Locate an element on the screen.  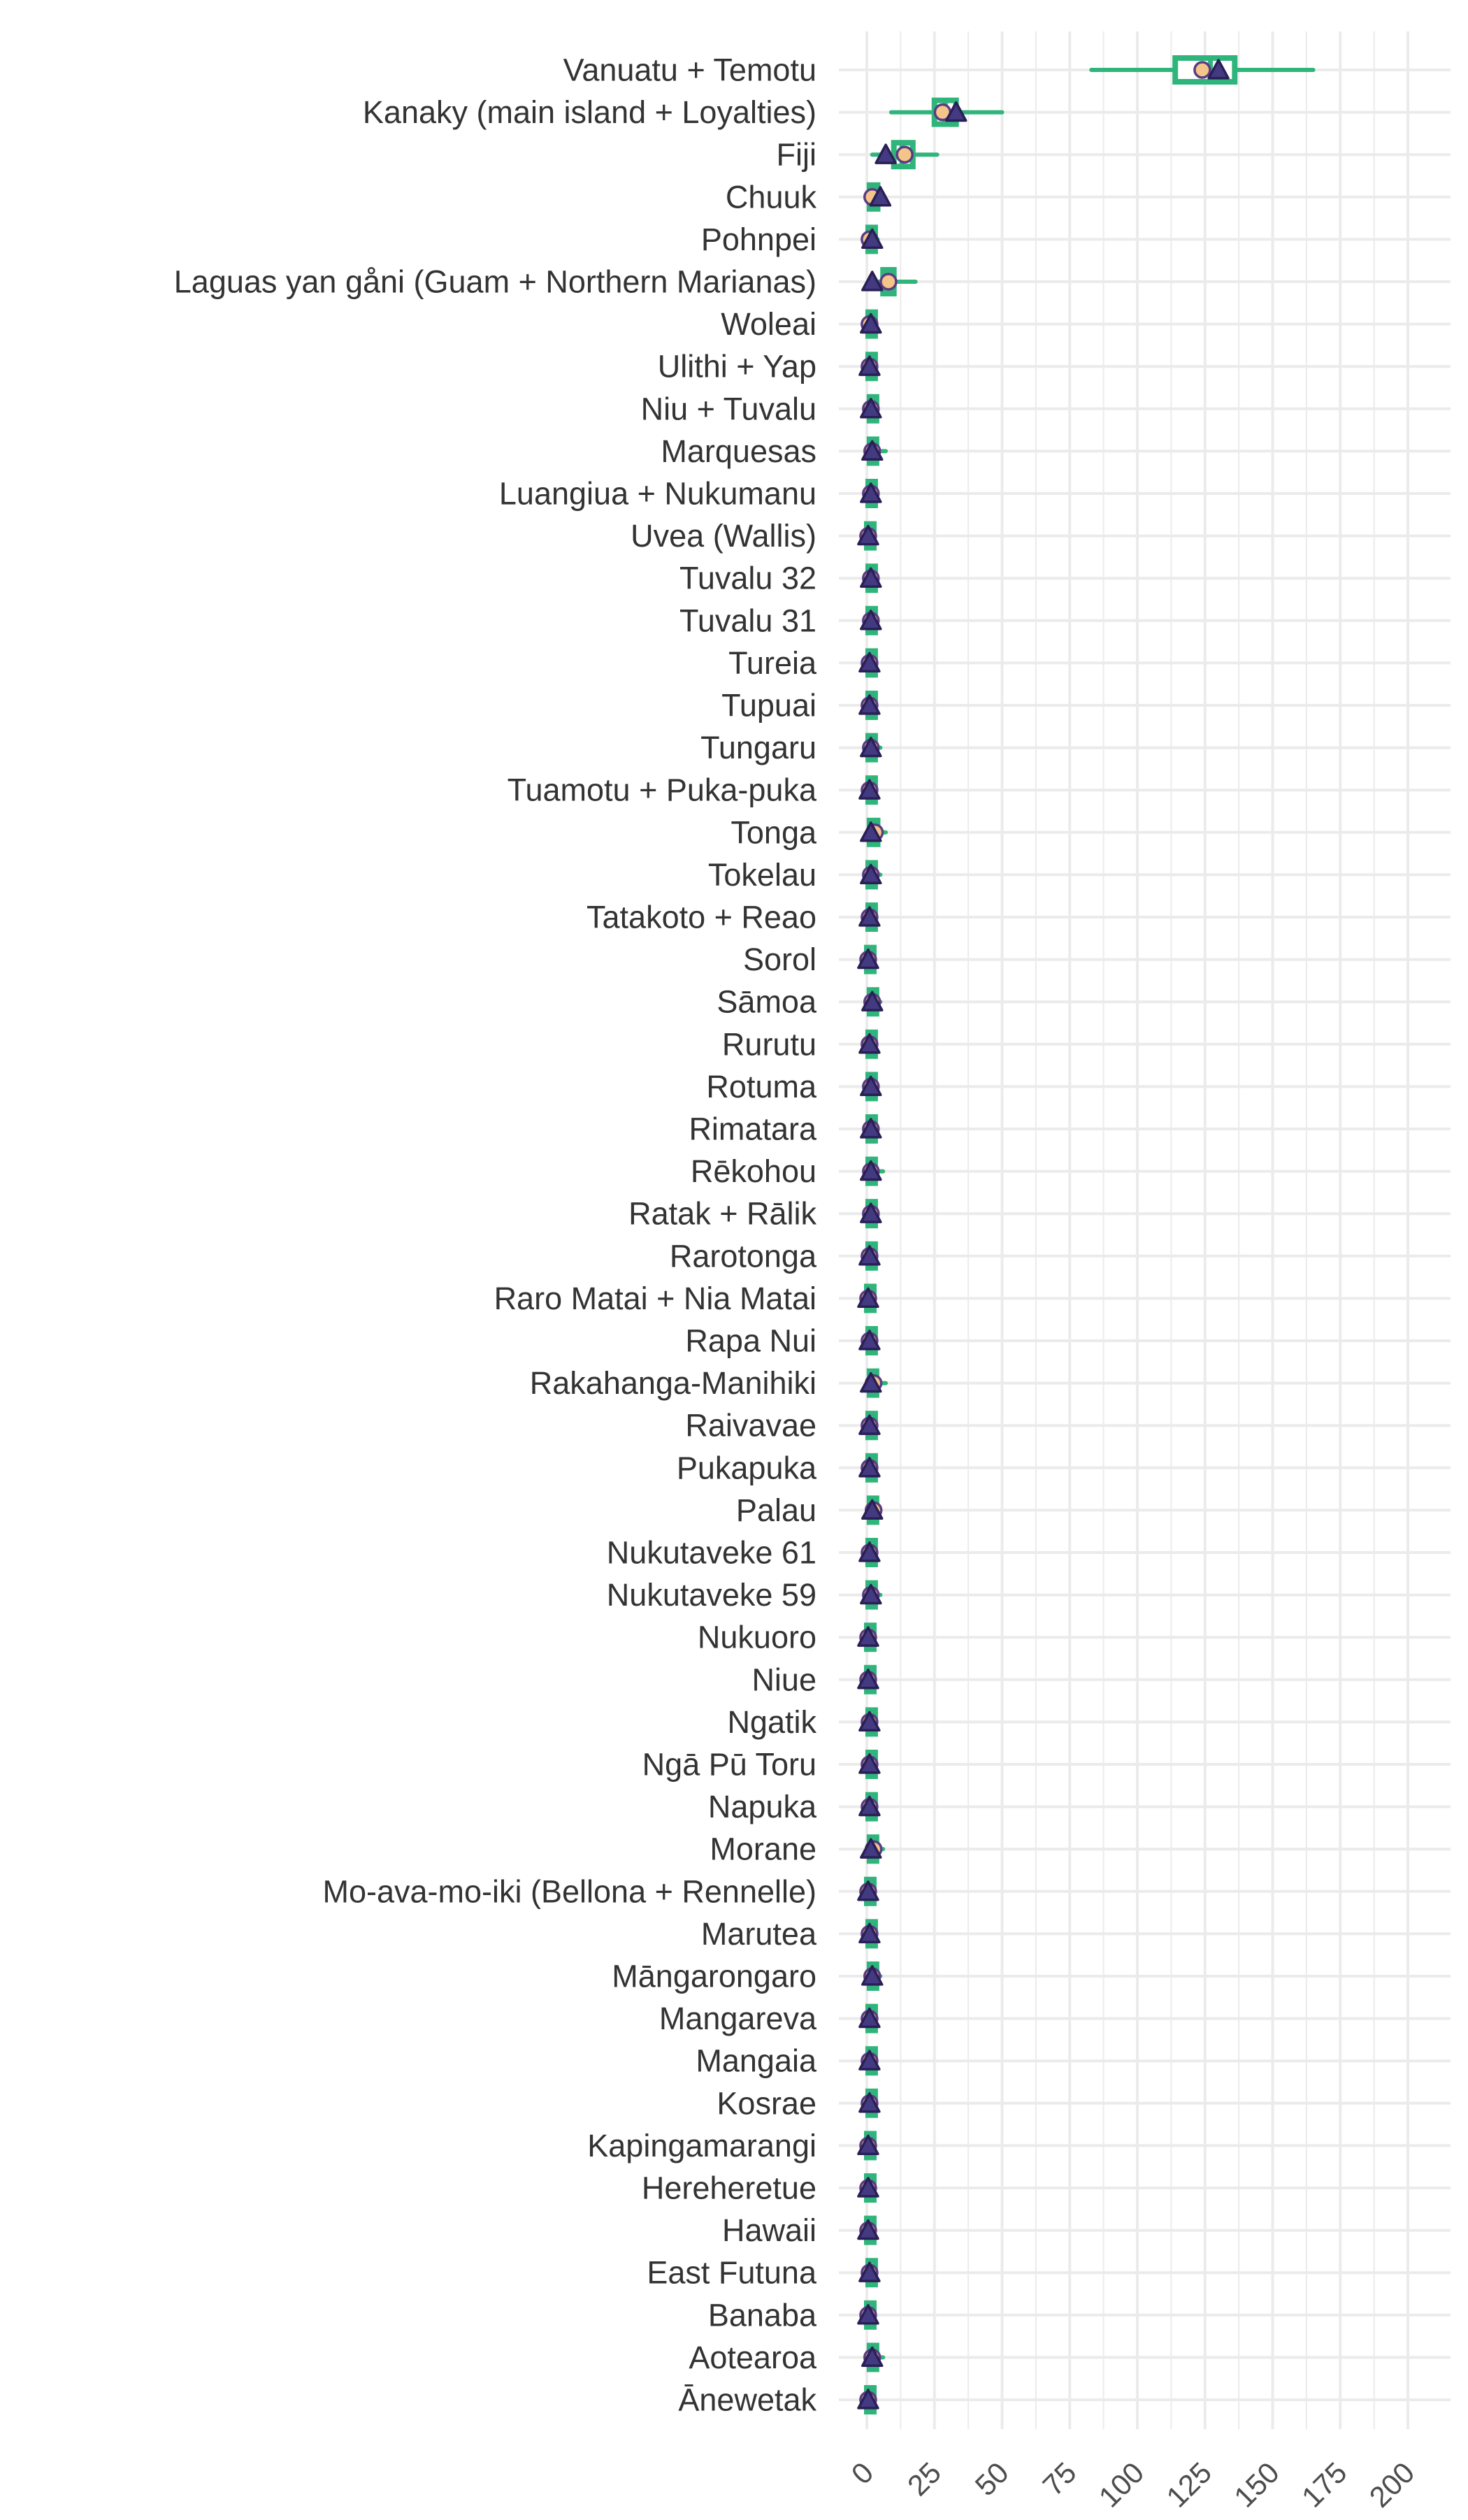
category-label: Sorol is located at coordinates (779, 960).